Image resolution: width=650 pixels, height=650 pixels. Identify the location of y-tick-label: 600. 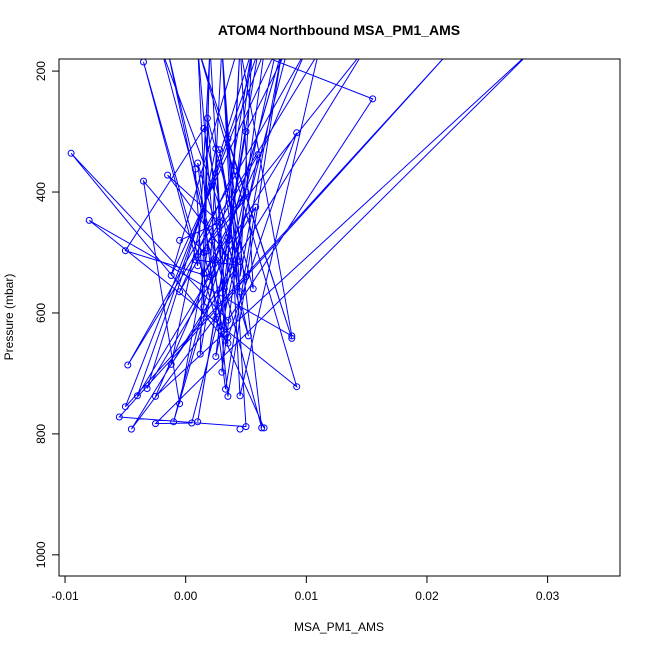
(41, 313).